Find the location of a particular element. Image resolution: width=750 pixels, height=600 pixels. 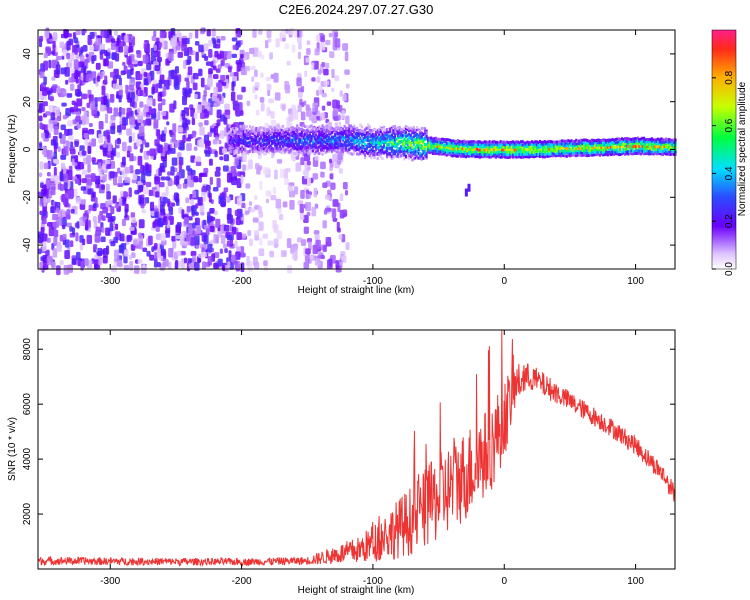

x-tick-label: -300 is located at coordinates (110, 581).